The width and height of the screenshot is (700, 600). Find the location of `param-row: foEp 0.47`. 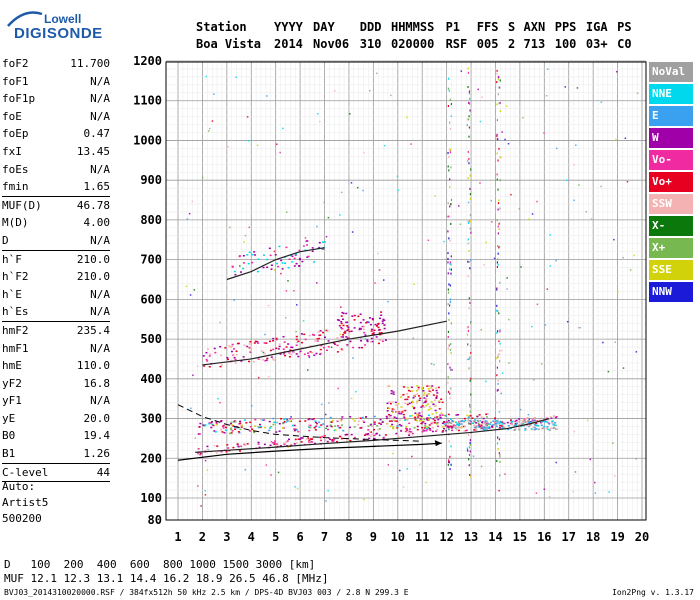

param-row: foEp 0.47 is located at coordinates (56, 134).